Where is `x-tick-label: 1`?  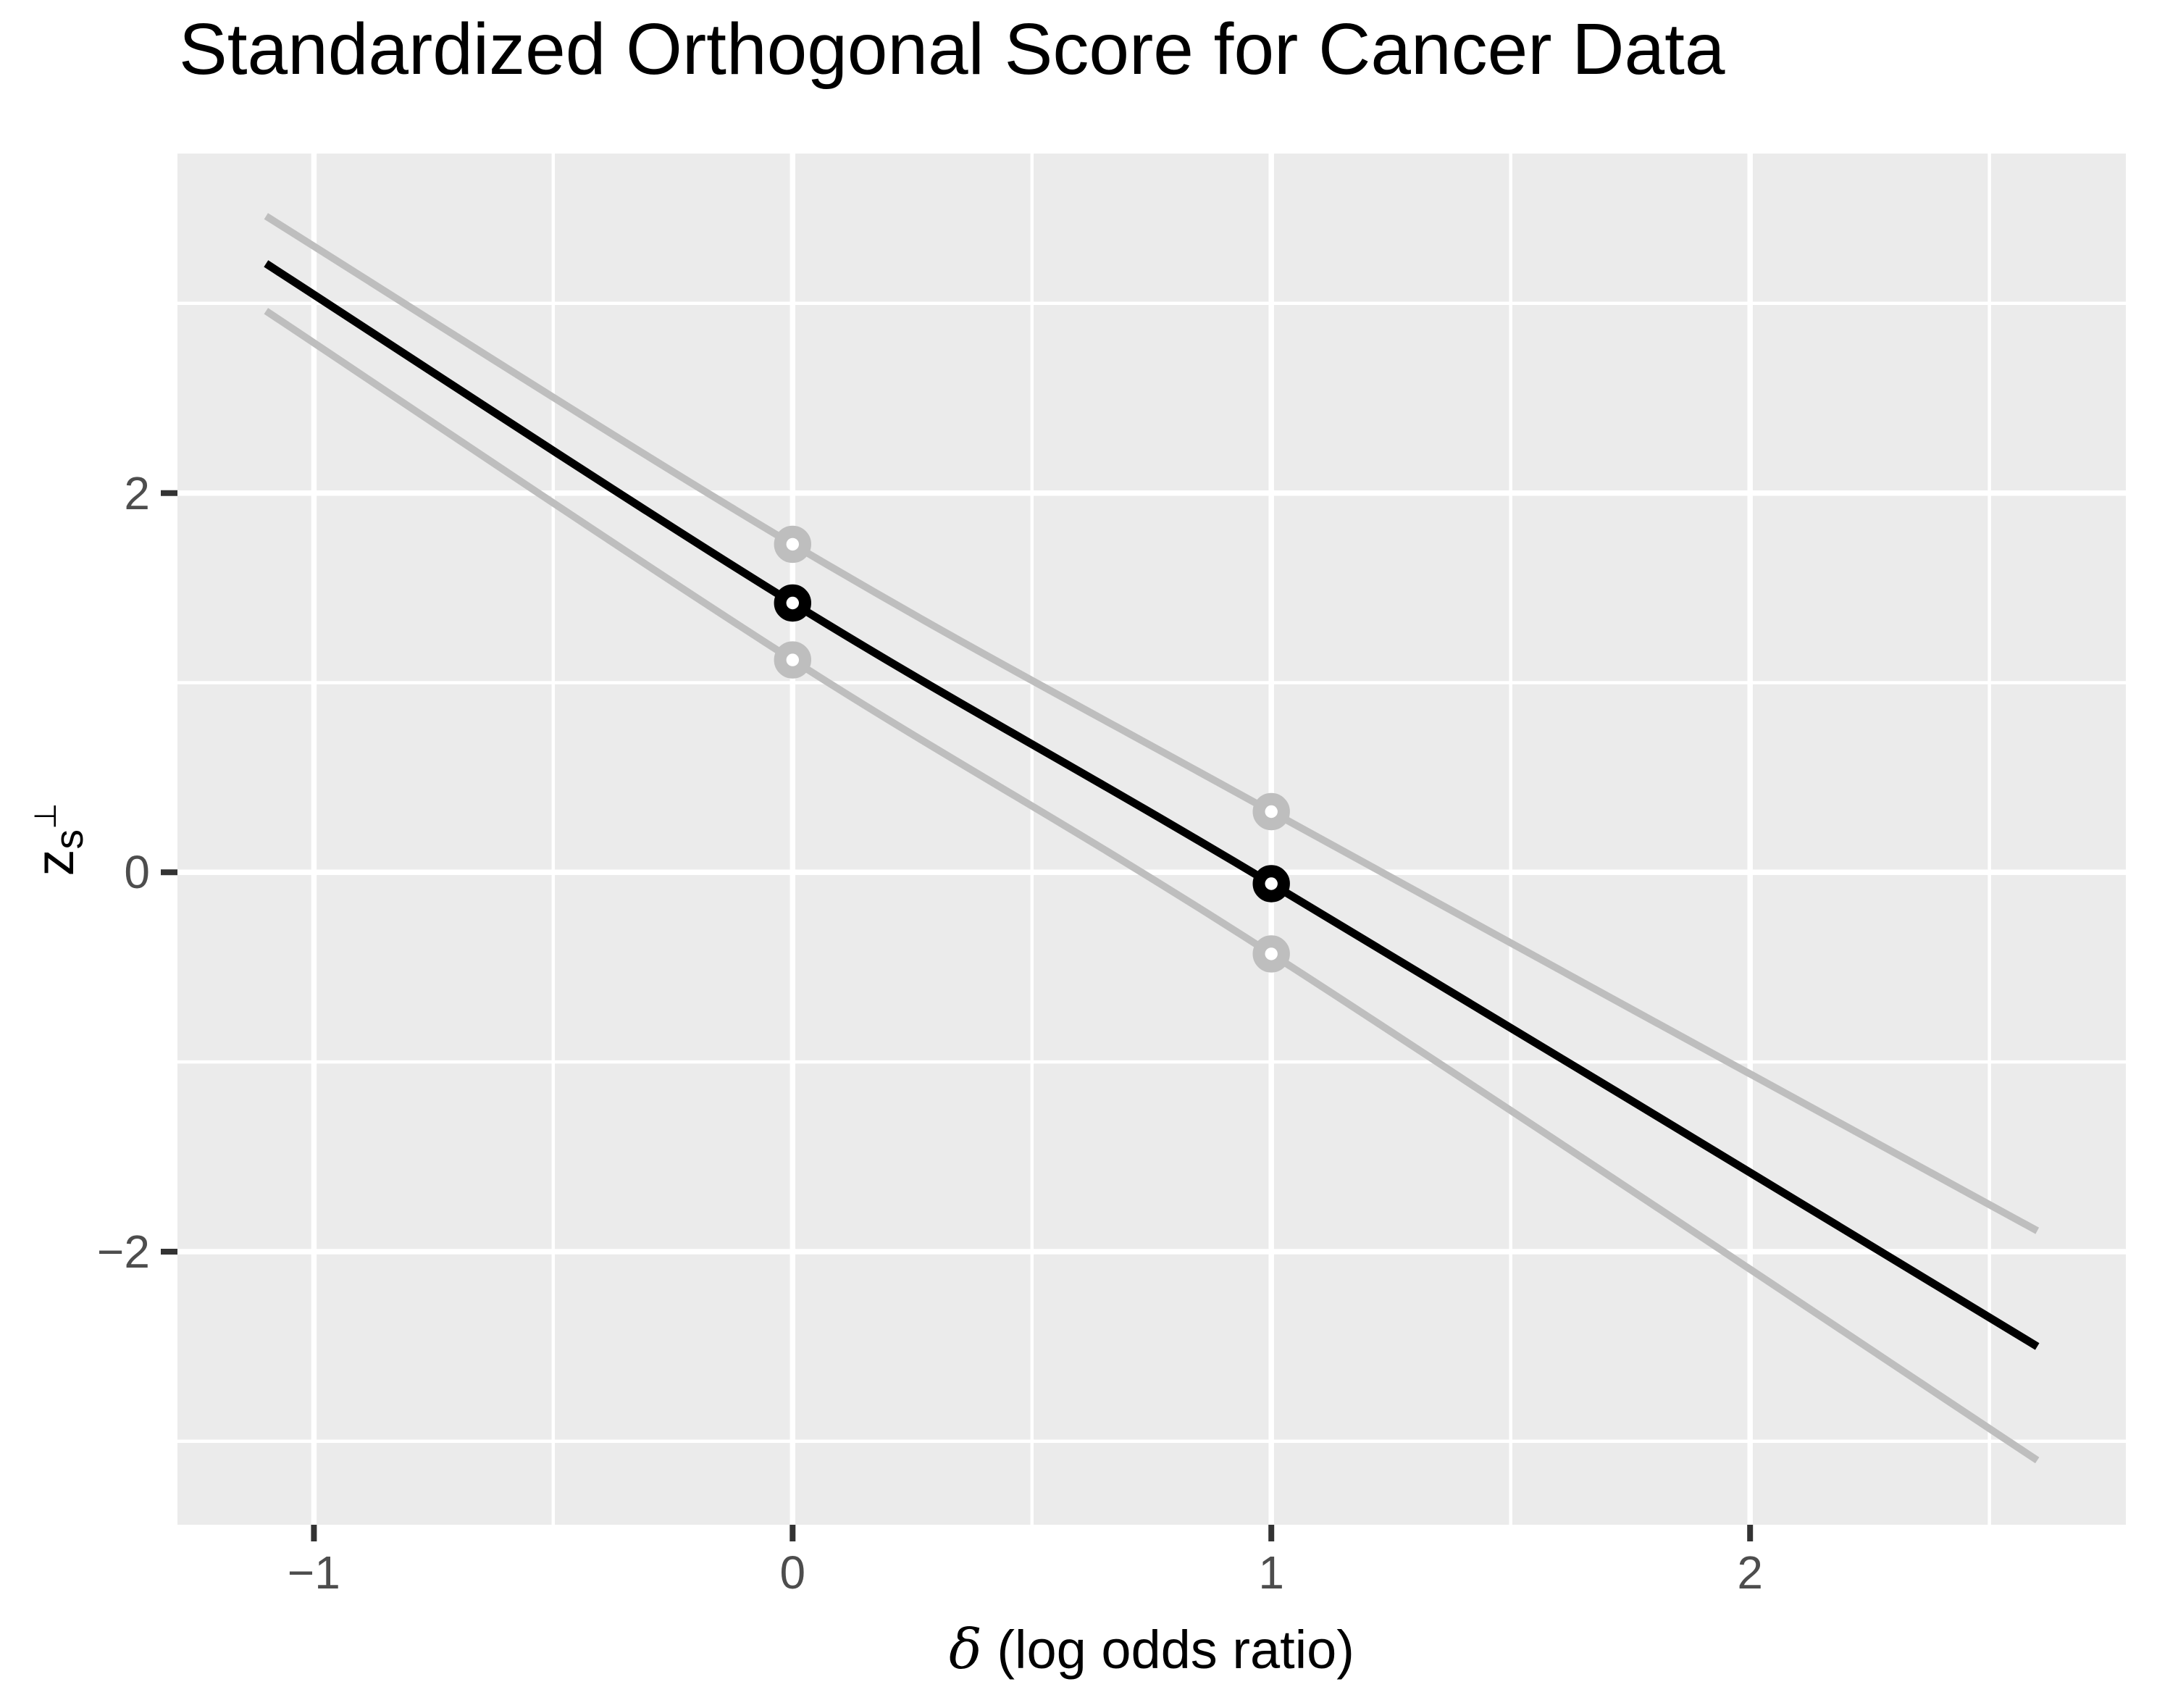
x-tick-label: 1 is located at coordinates (1271, 1573).